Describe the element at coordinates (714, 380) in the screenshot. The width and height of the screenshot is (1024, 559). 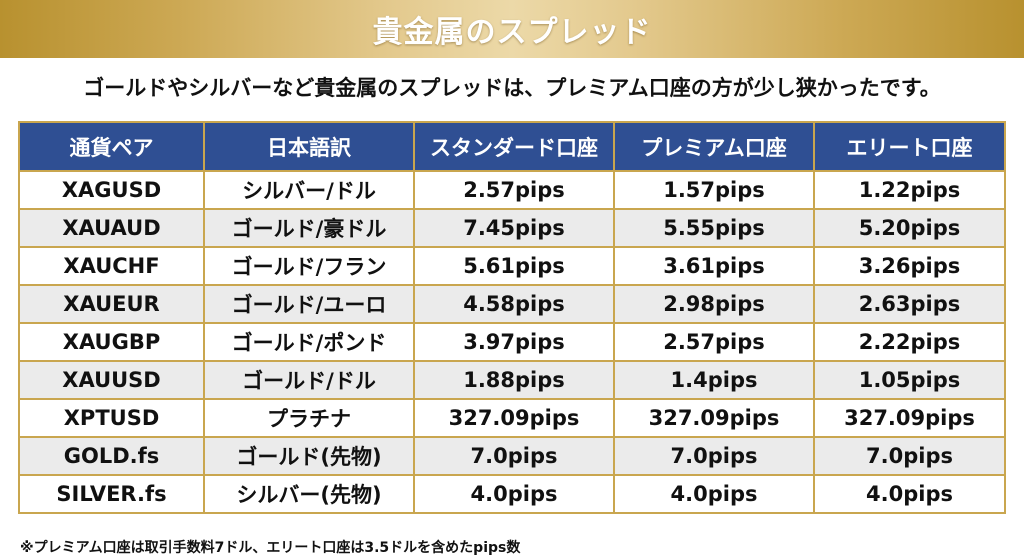
I see `cell-premium: 1.4pips` at that location.